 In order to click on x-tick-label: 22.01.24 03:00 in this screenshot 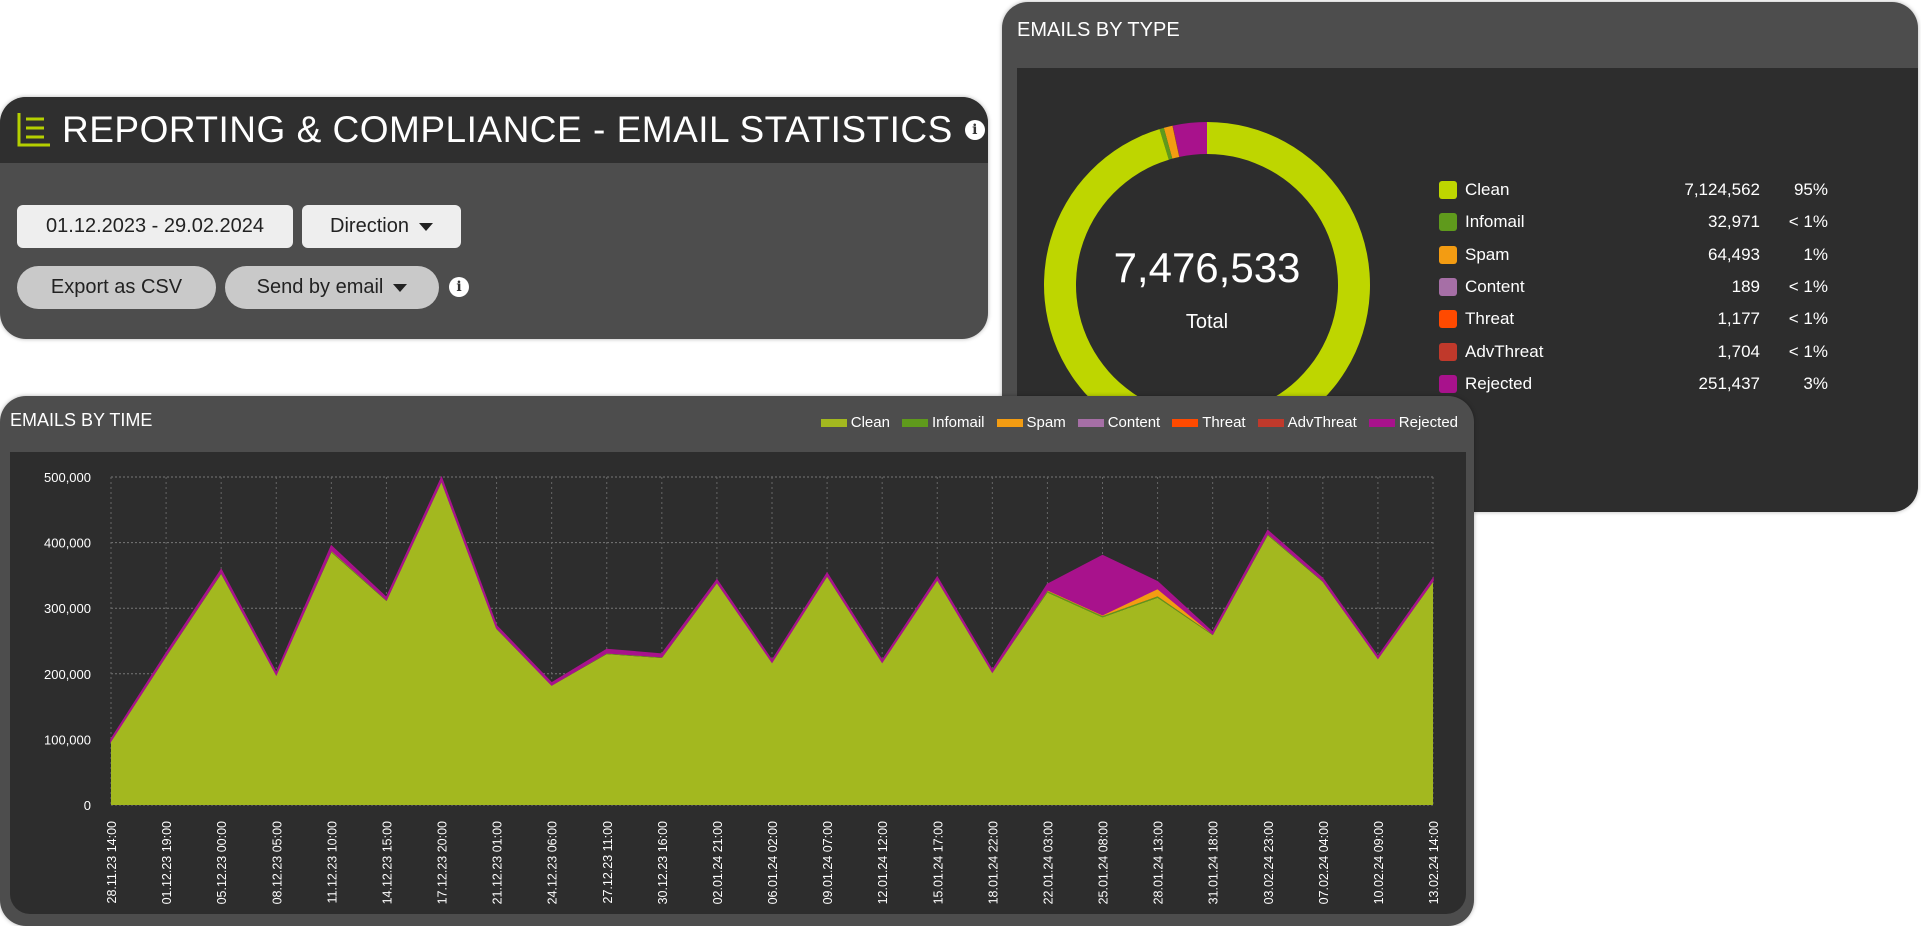, I will do `click(1048, 862)`.